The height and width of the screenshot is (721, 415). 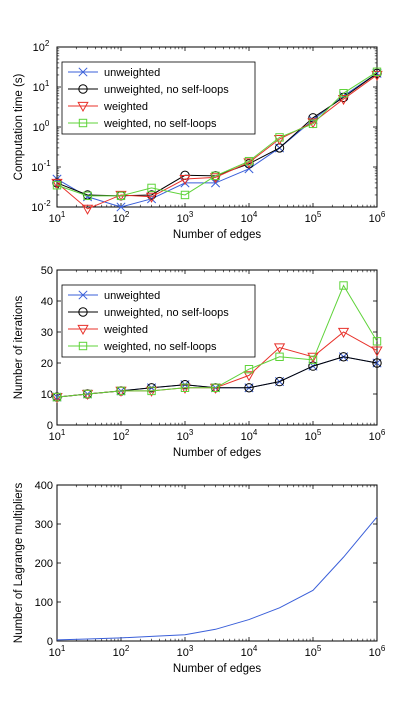 I want to click on y-tick-label: 50, so click(x=47, y=271).